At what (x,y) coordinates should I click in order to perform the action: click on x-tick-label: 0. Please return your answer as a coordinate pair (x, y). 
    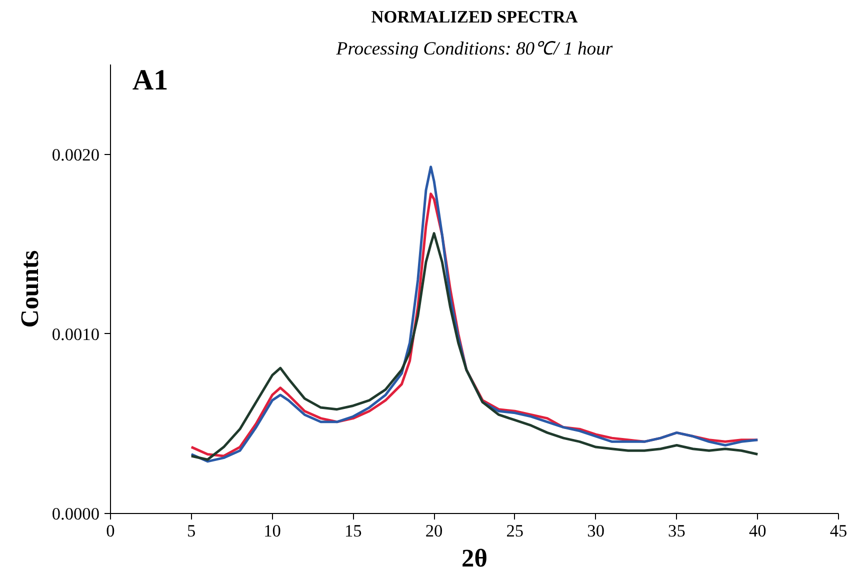
    Looking at the image, I should click on (110, 531).